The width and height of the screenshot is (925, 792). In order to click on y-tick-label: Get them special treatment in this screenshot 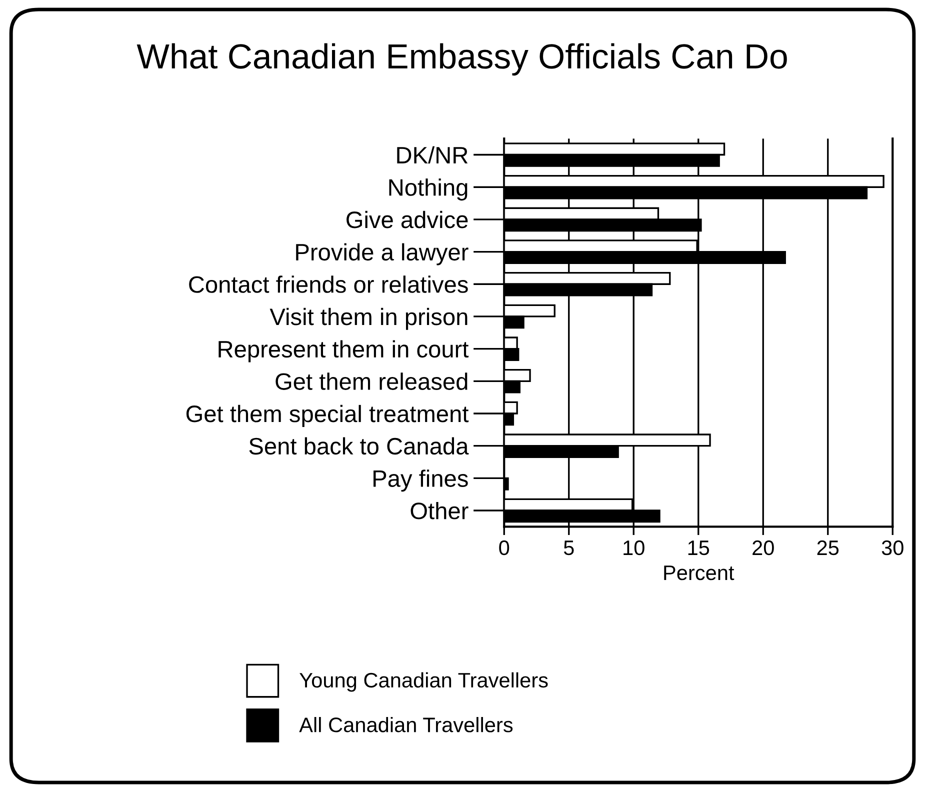, I will do `click(327, 415)`.